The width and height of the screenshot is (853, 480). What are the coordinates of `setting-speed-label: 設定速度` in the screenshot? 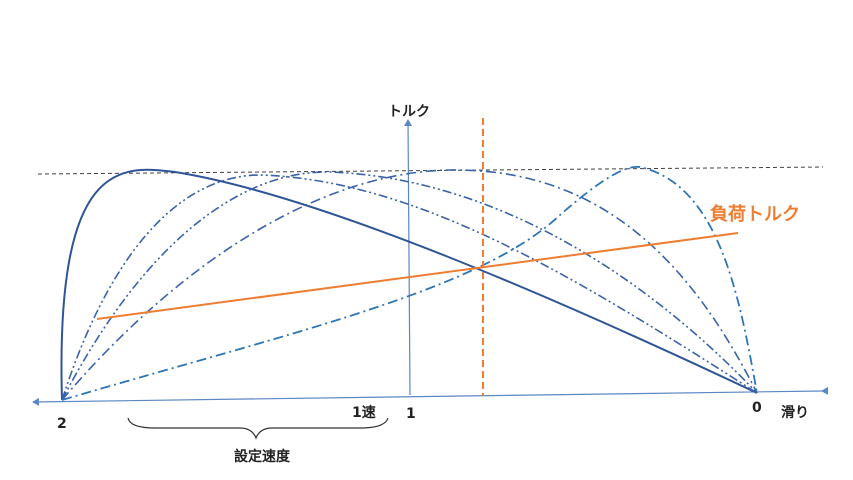 It's located at (262, 456).